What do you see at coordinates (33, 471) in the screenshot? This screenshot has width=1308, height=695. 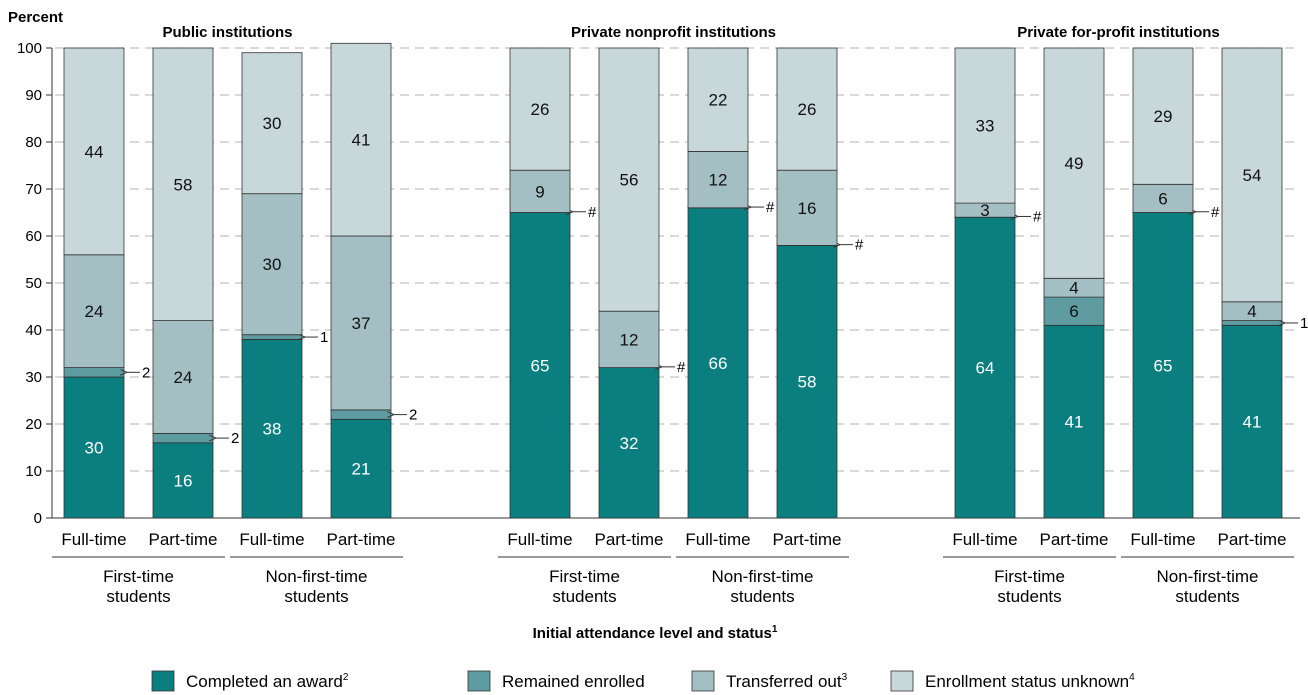 I see `y-tick-label: 10` at bounding box center [33, 471].